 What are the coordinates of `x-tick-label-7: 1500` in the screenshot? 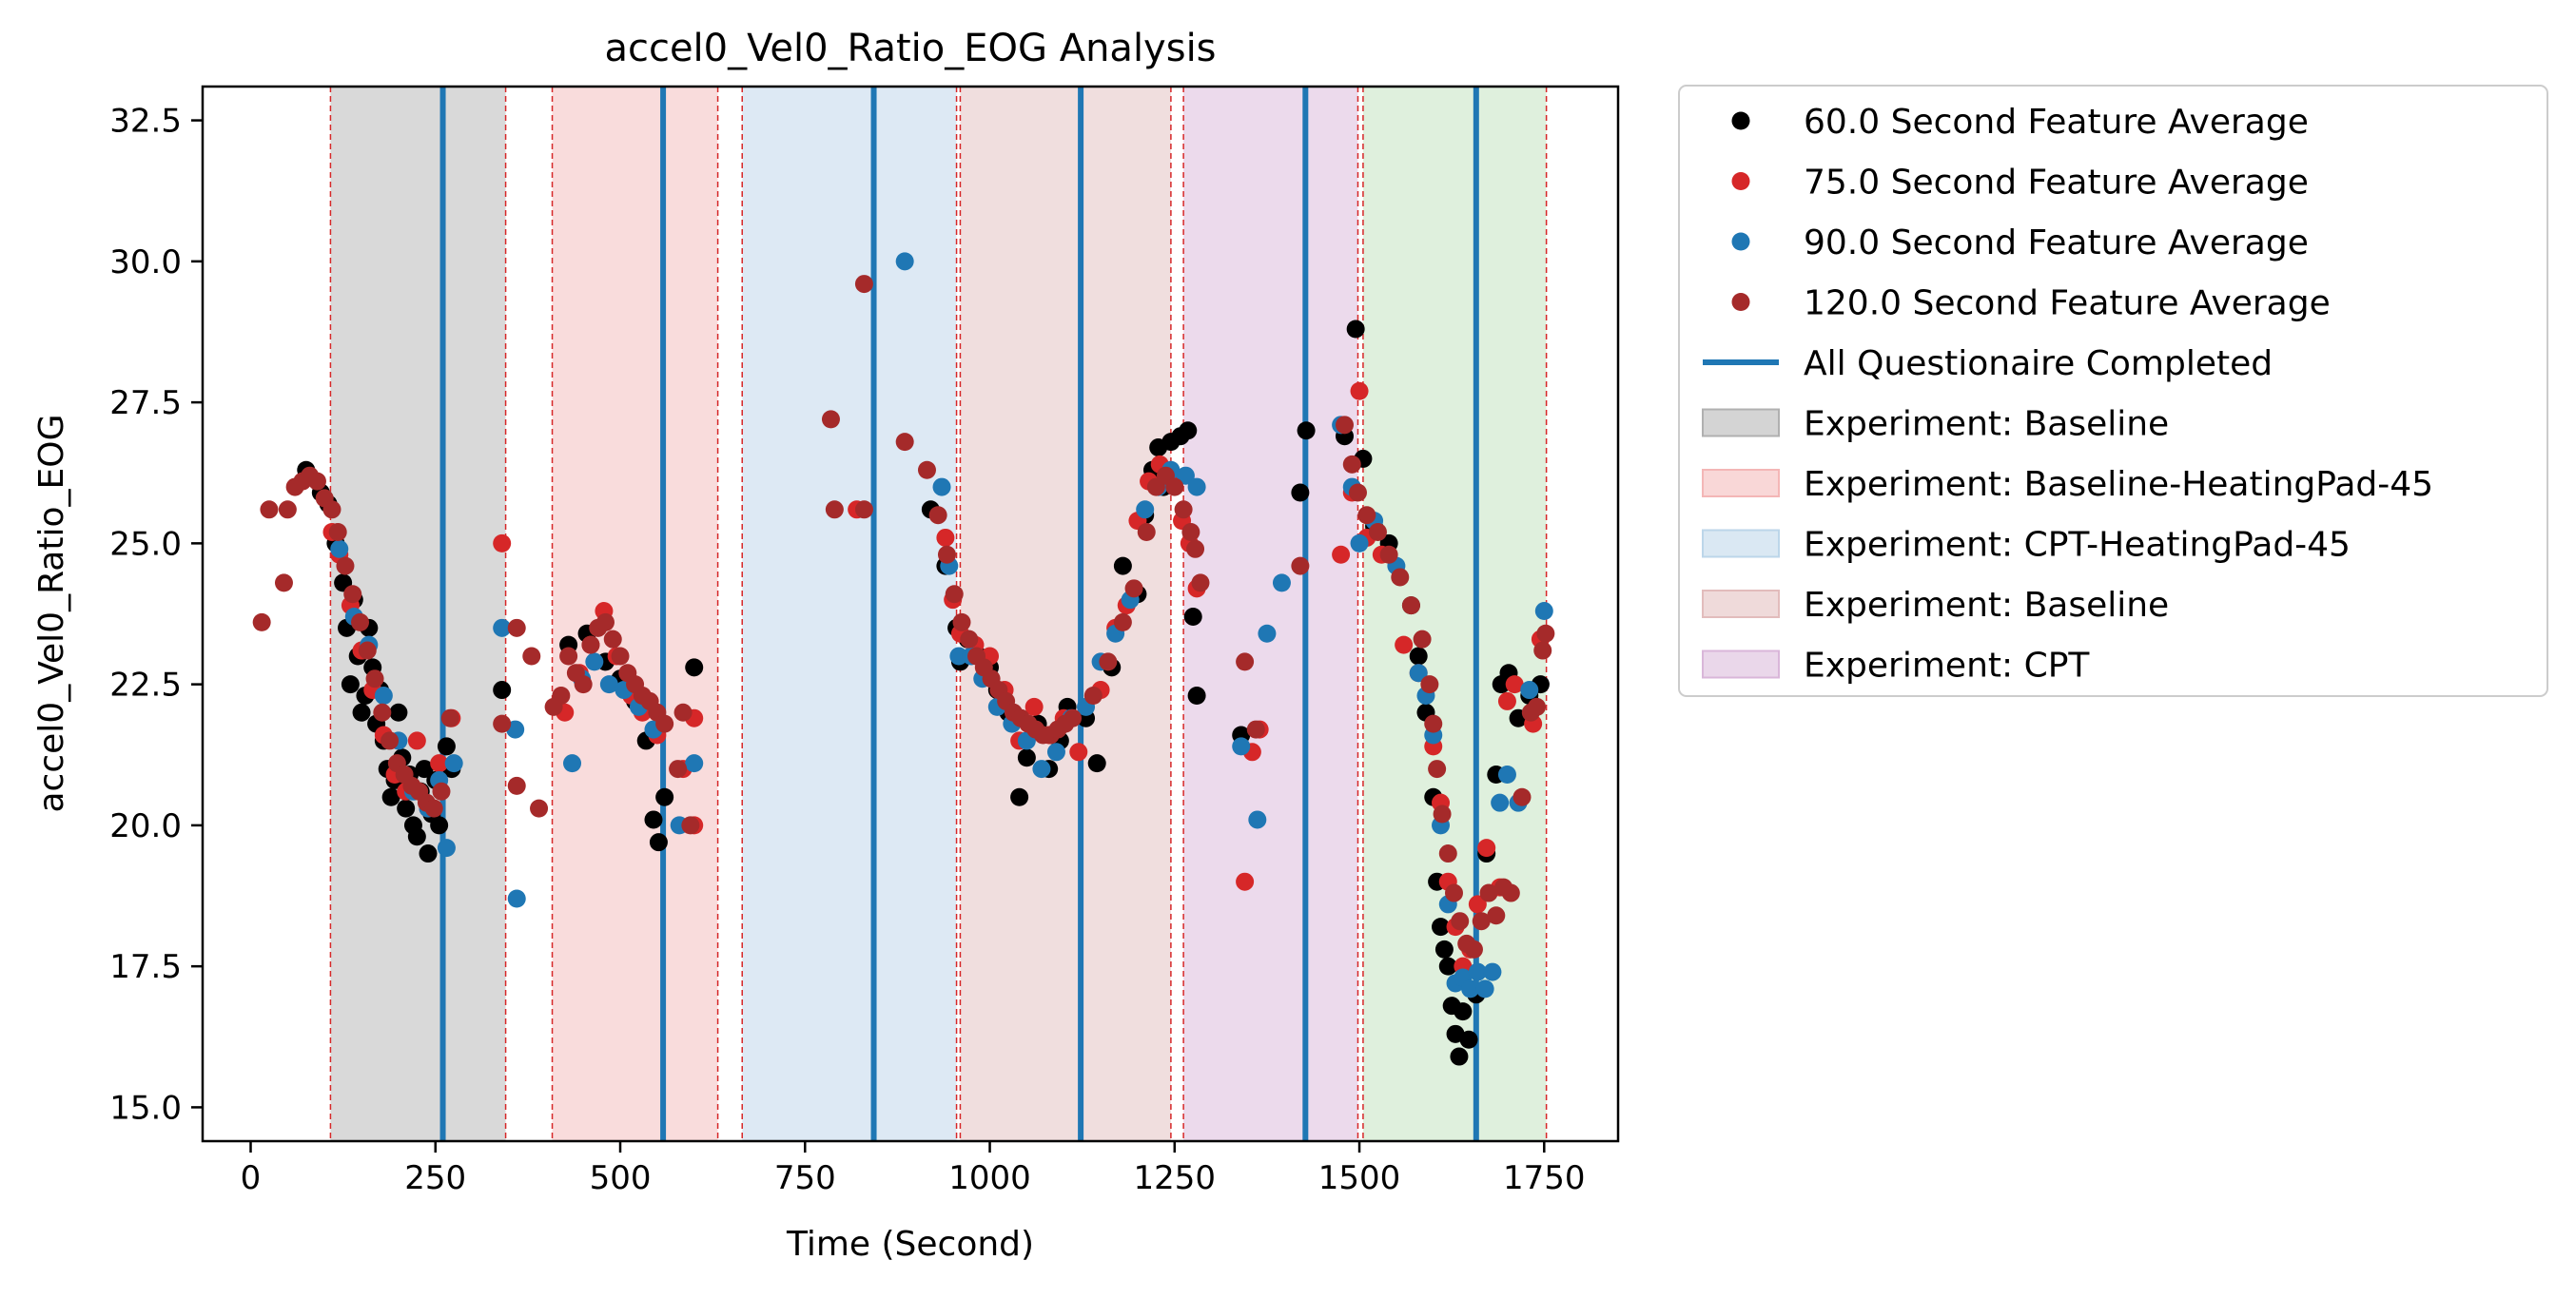 It's located at (1359, 1178).